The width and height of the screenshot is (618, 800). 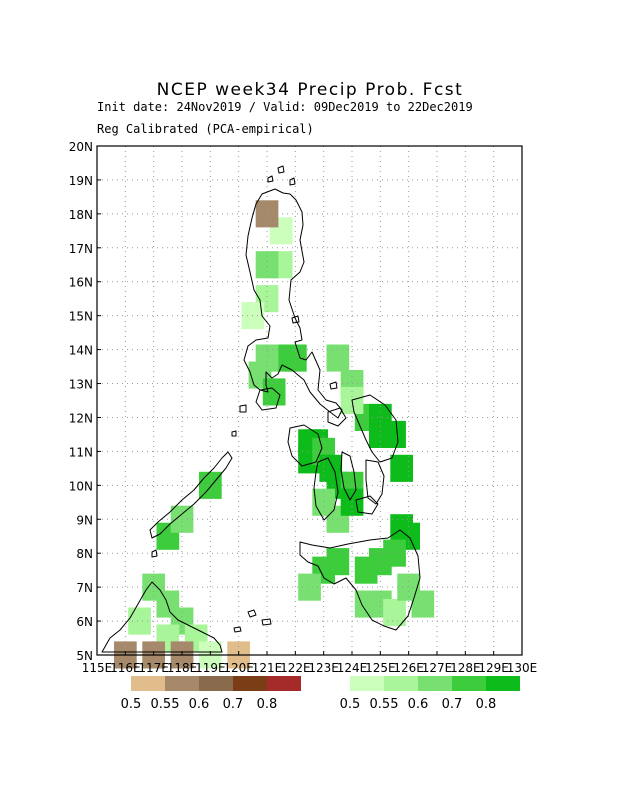 What do you see at coordinates (81, 181) in the screenshot?
I see `lat-label: 19N` at bounding box center [81, 181].